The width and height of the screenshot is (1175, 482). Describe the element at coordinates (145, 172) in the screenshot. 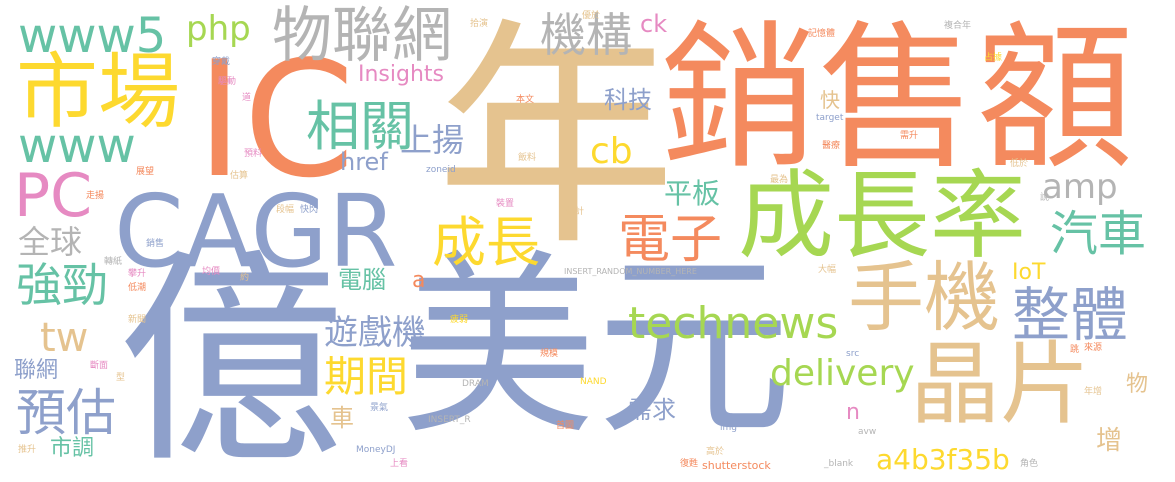

I see `cloud-word: 展望` at that location.